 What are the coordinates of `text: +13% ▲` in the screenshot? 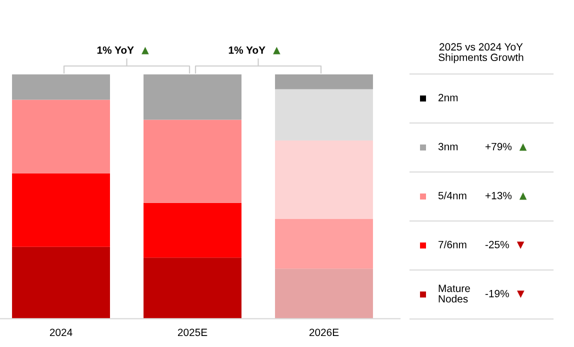 It's located at (506, 196).